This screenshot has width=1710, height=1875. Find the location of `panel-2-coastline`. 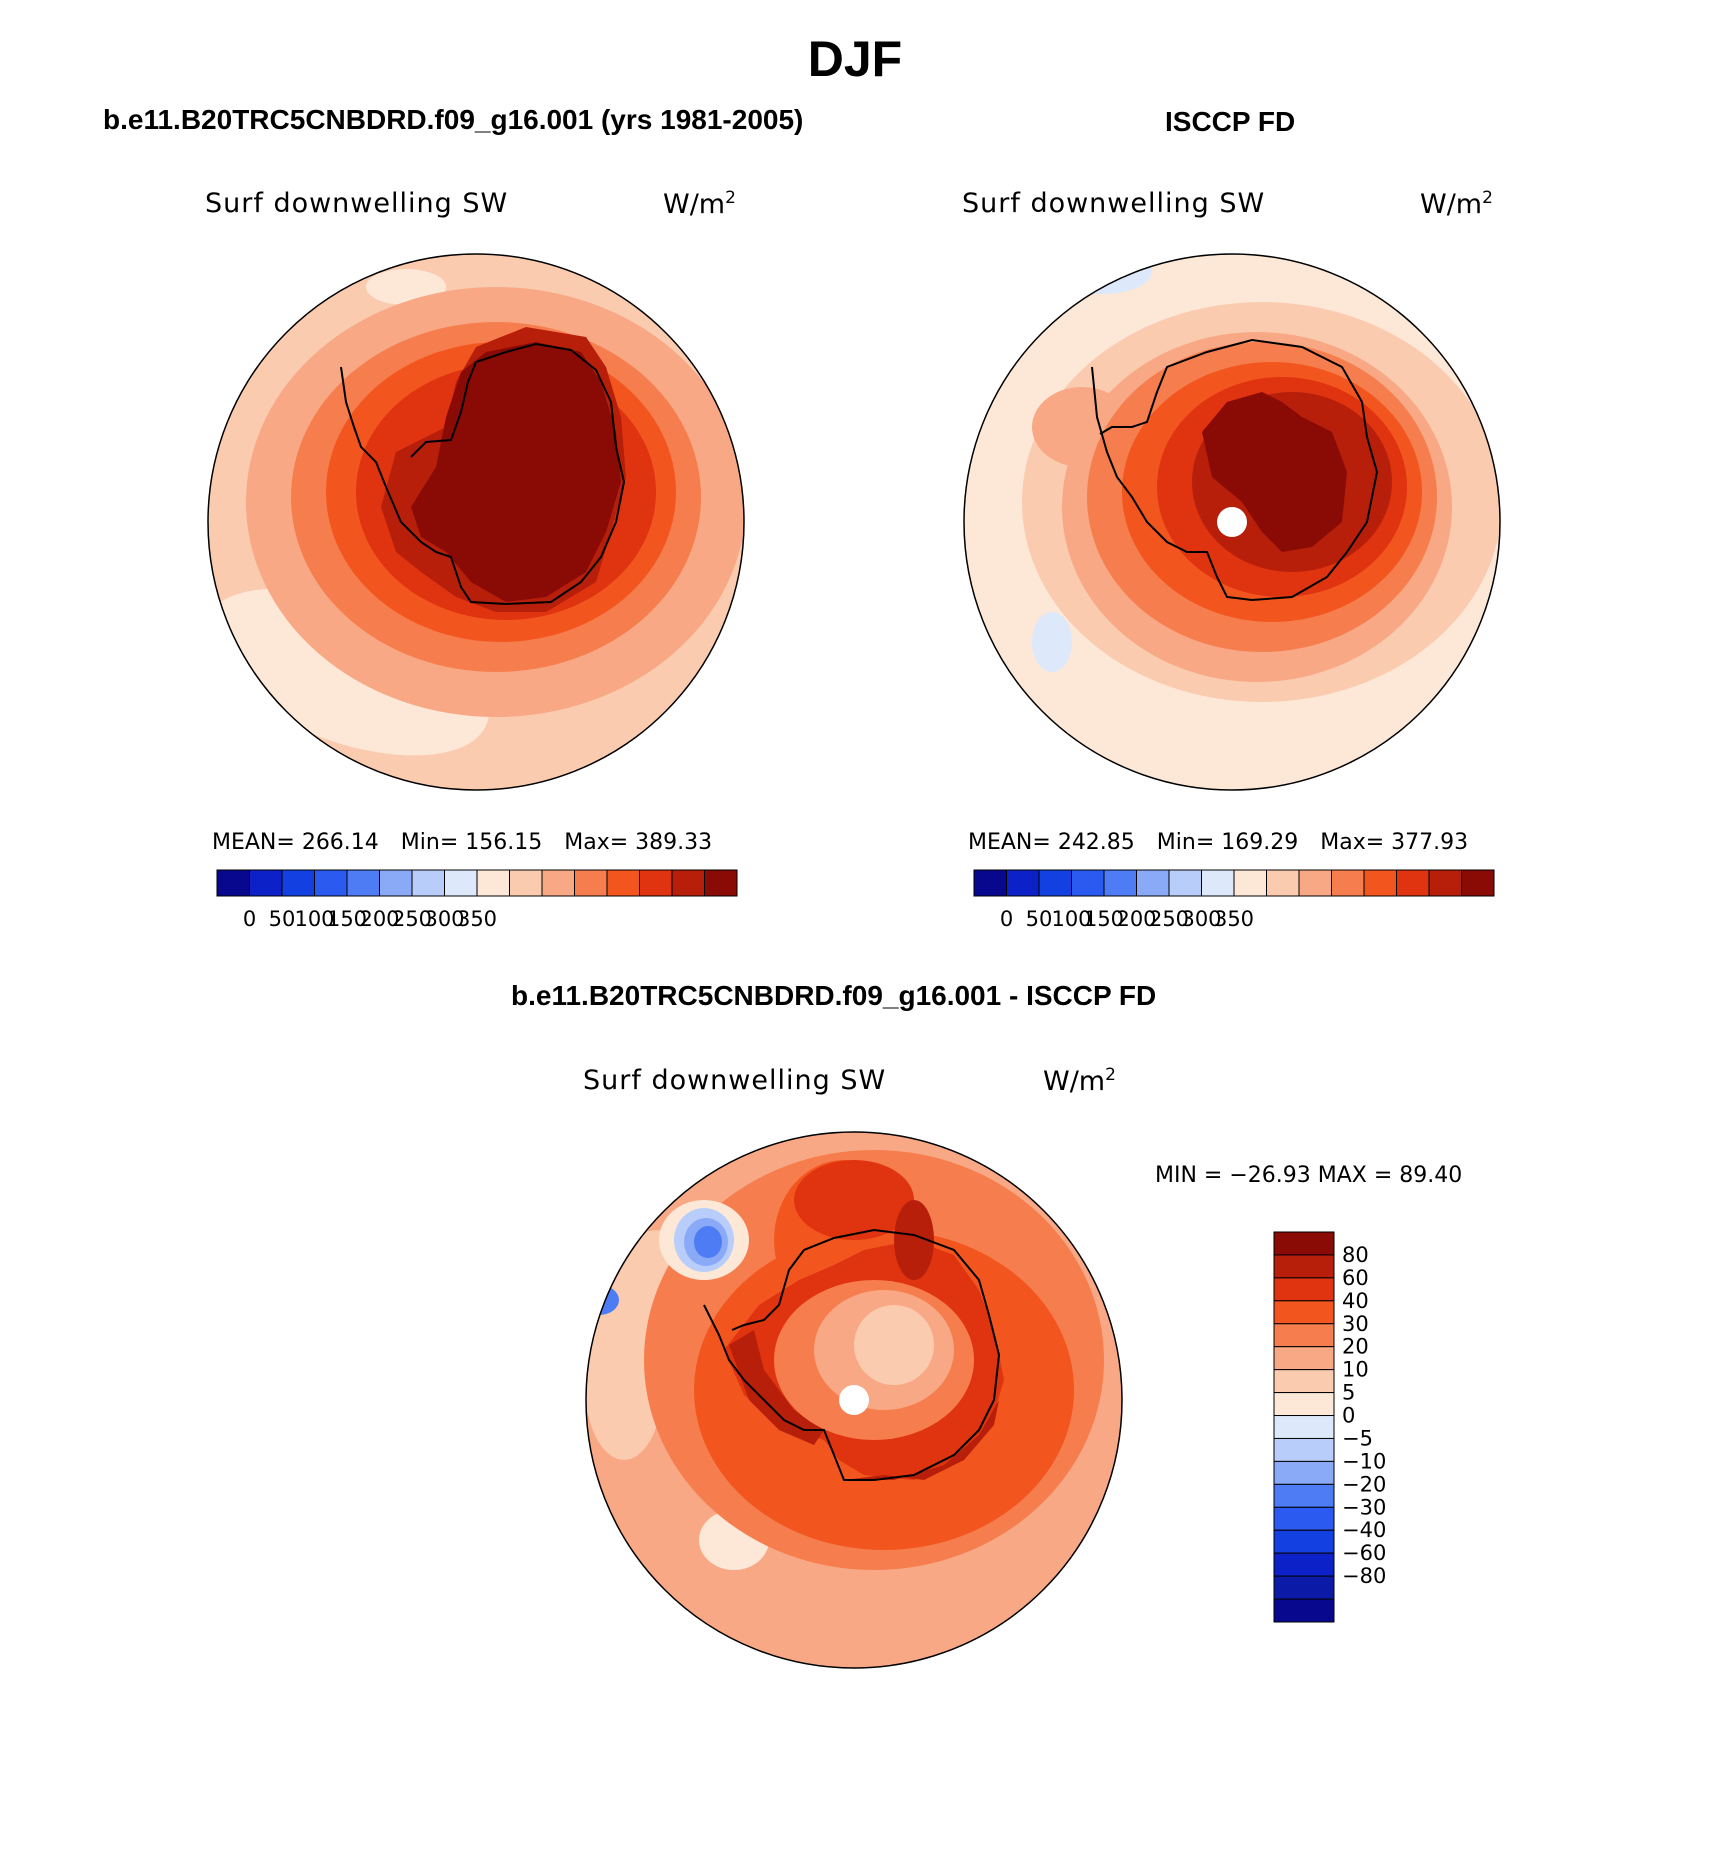

panel-2-coastline is located at coordinates (1235, 470).